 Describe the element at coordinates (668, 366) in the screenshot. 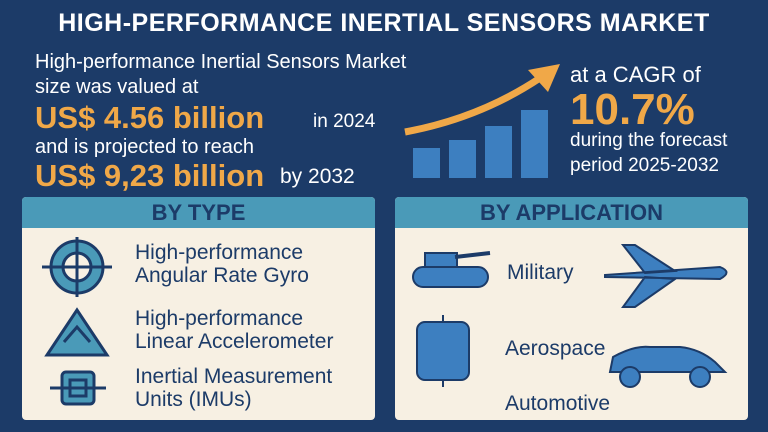

I see `car-icon` at that location.